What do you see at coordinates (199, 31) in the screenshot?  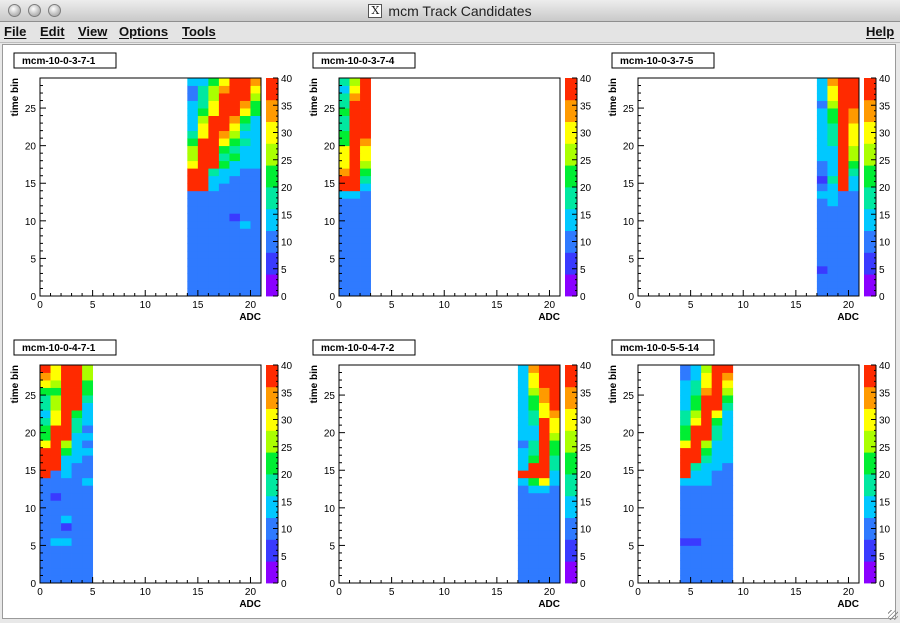 I see `menu-tools: Tools` at bounding box center [199, 31].